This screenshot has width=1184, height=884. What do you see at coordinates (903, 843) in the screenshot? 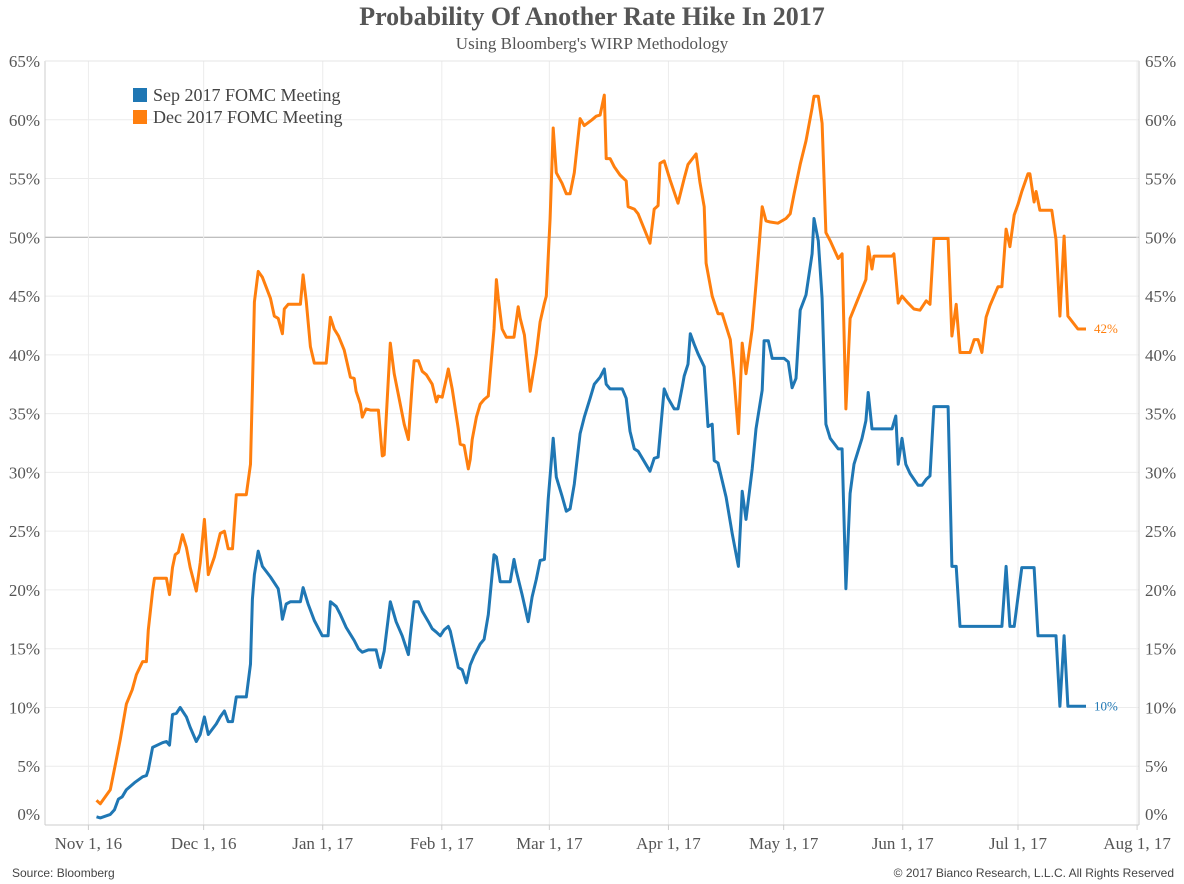
I see `x-tick-label: Jun 1, 17` at bounding box center [903, 843].